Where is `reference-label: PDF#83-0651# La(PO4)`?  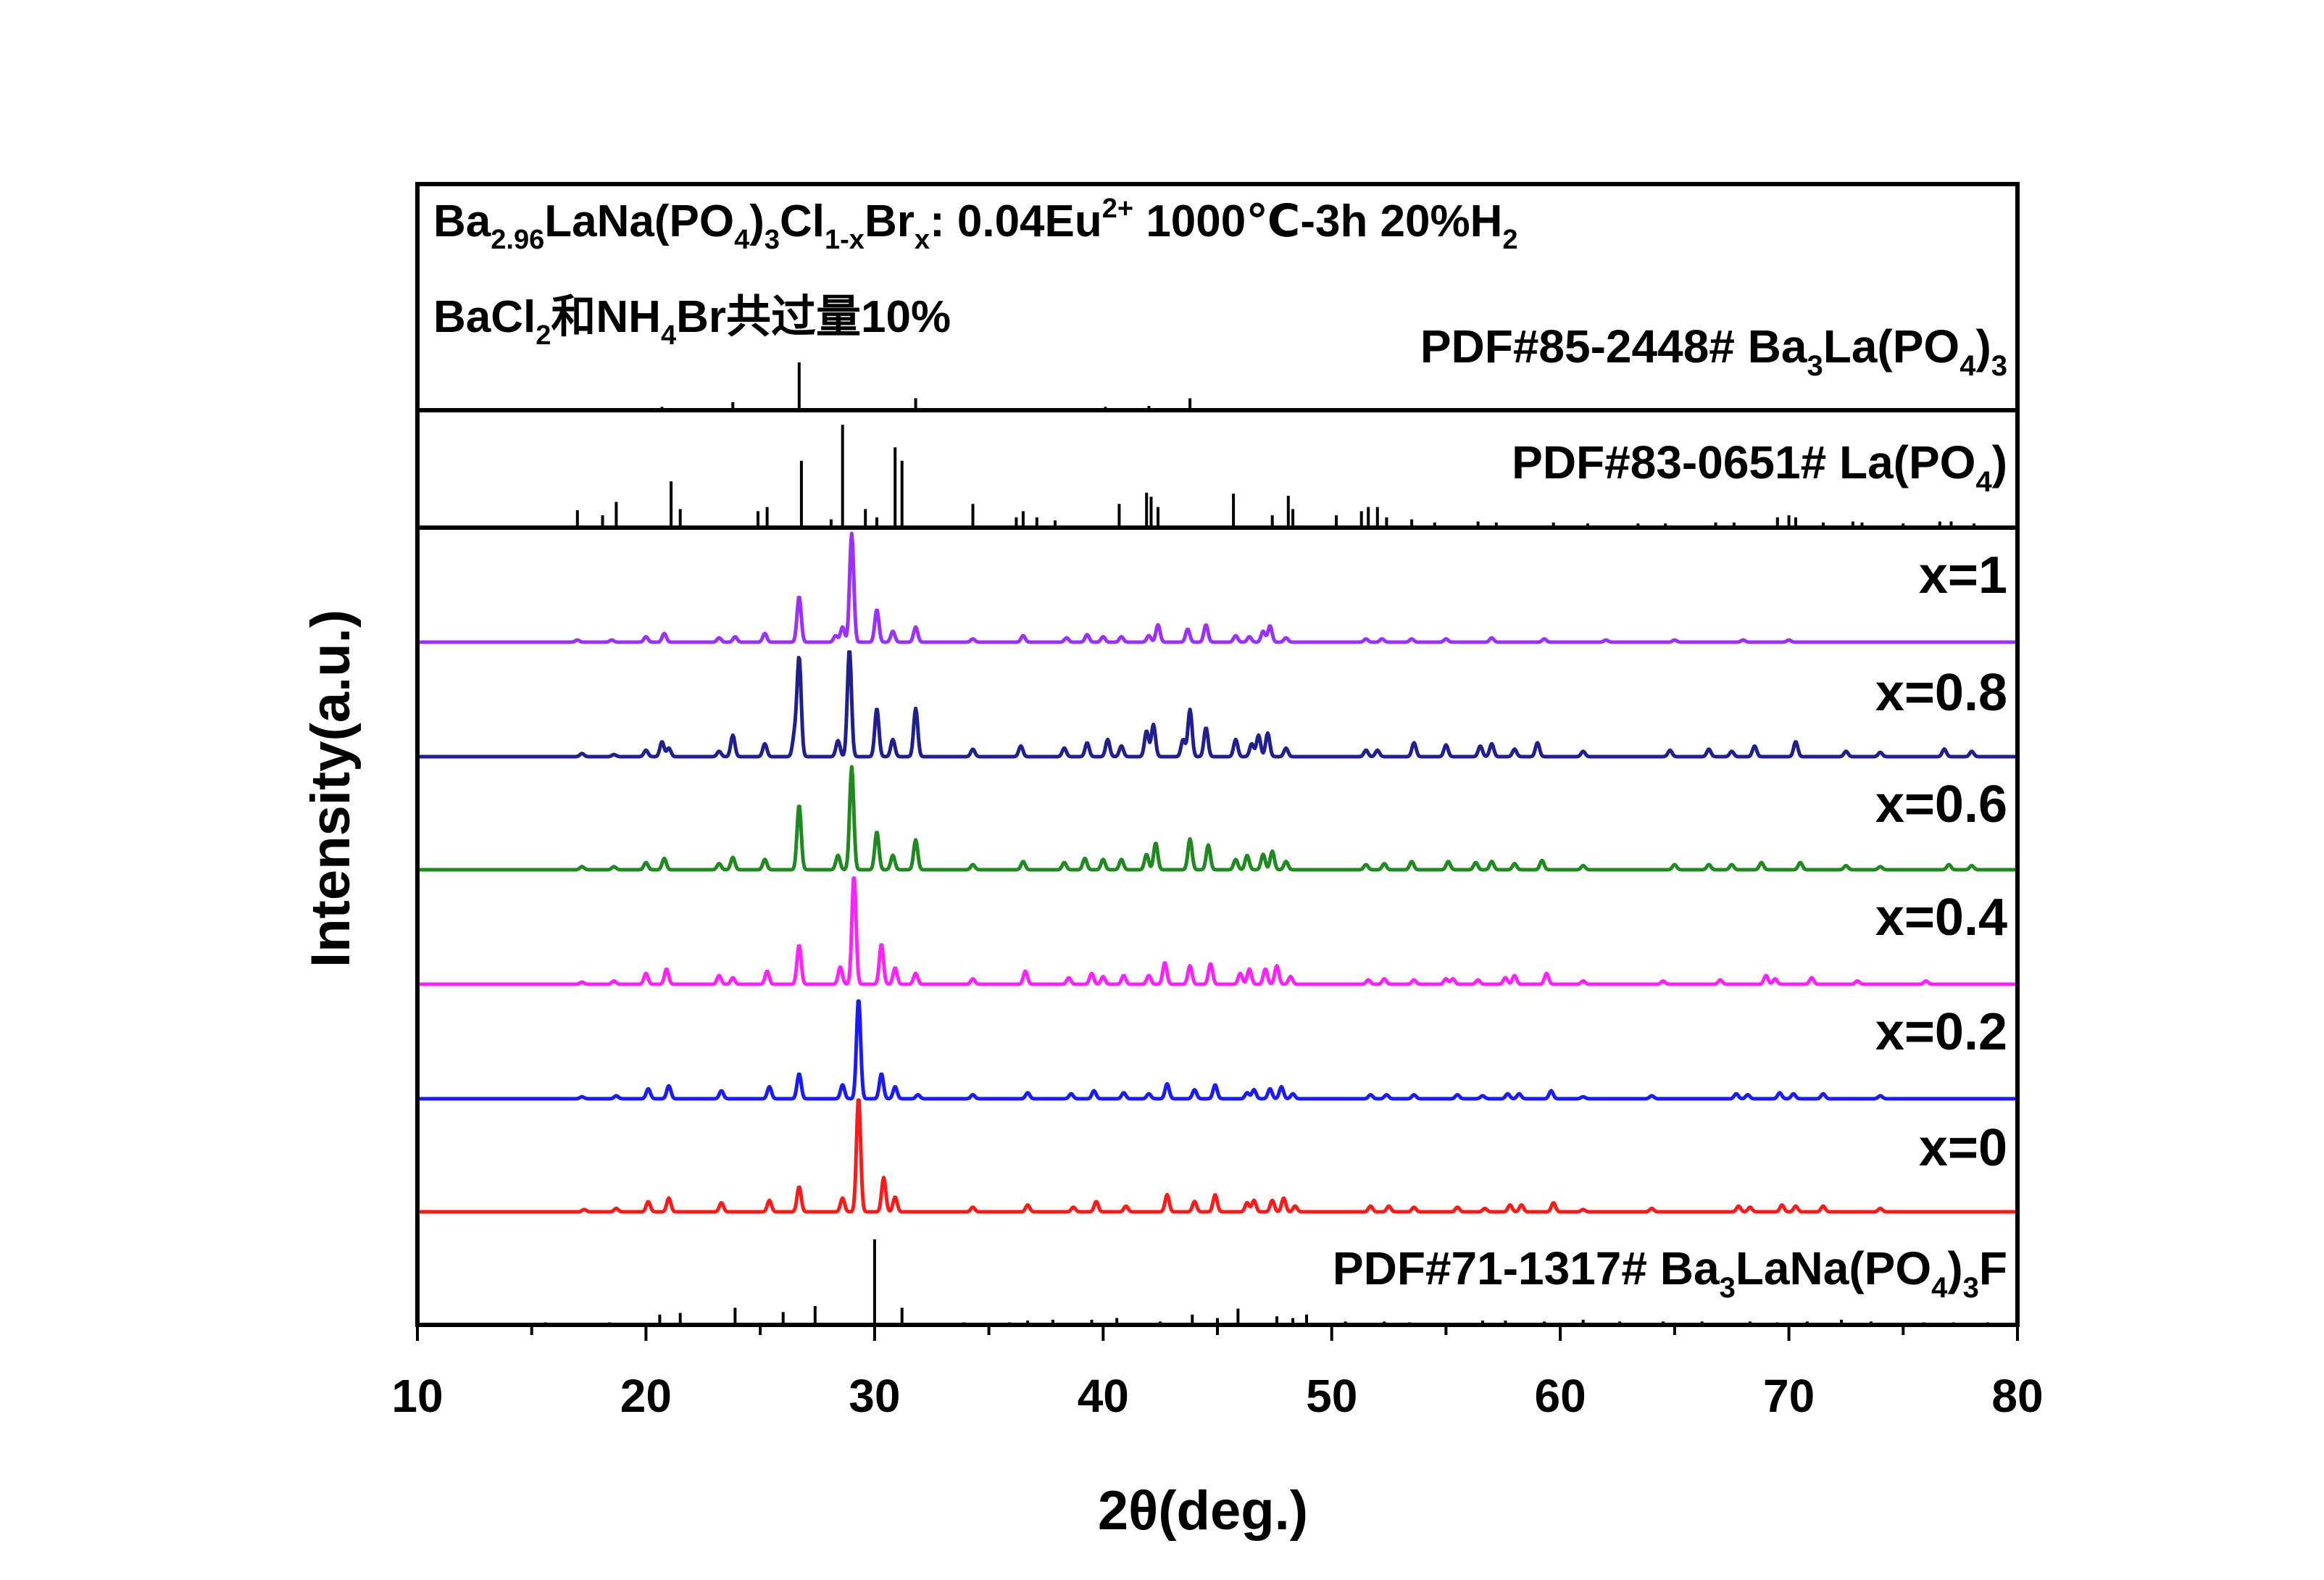 reference-label: PDF#83-0651# La(PO4) is located at coordinates (1759, 467).